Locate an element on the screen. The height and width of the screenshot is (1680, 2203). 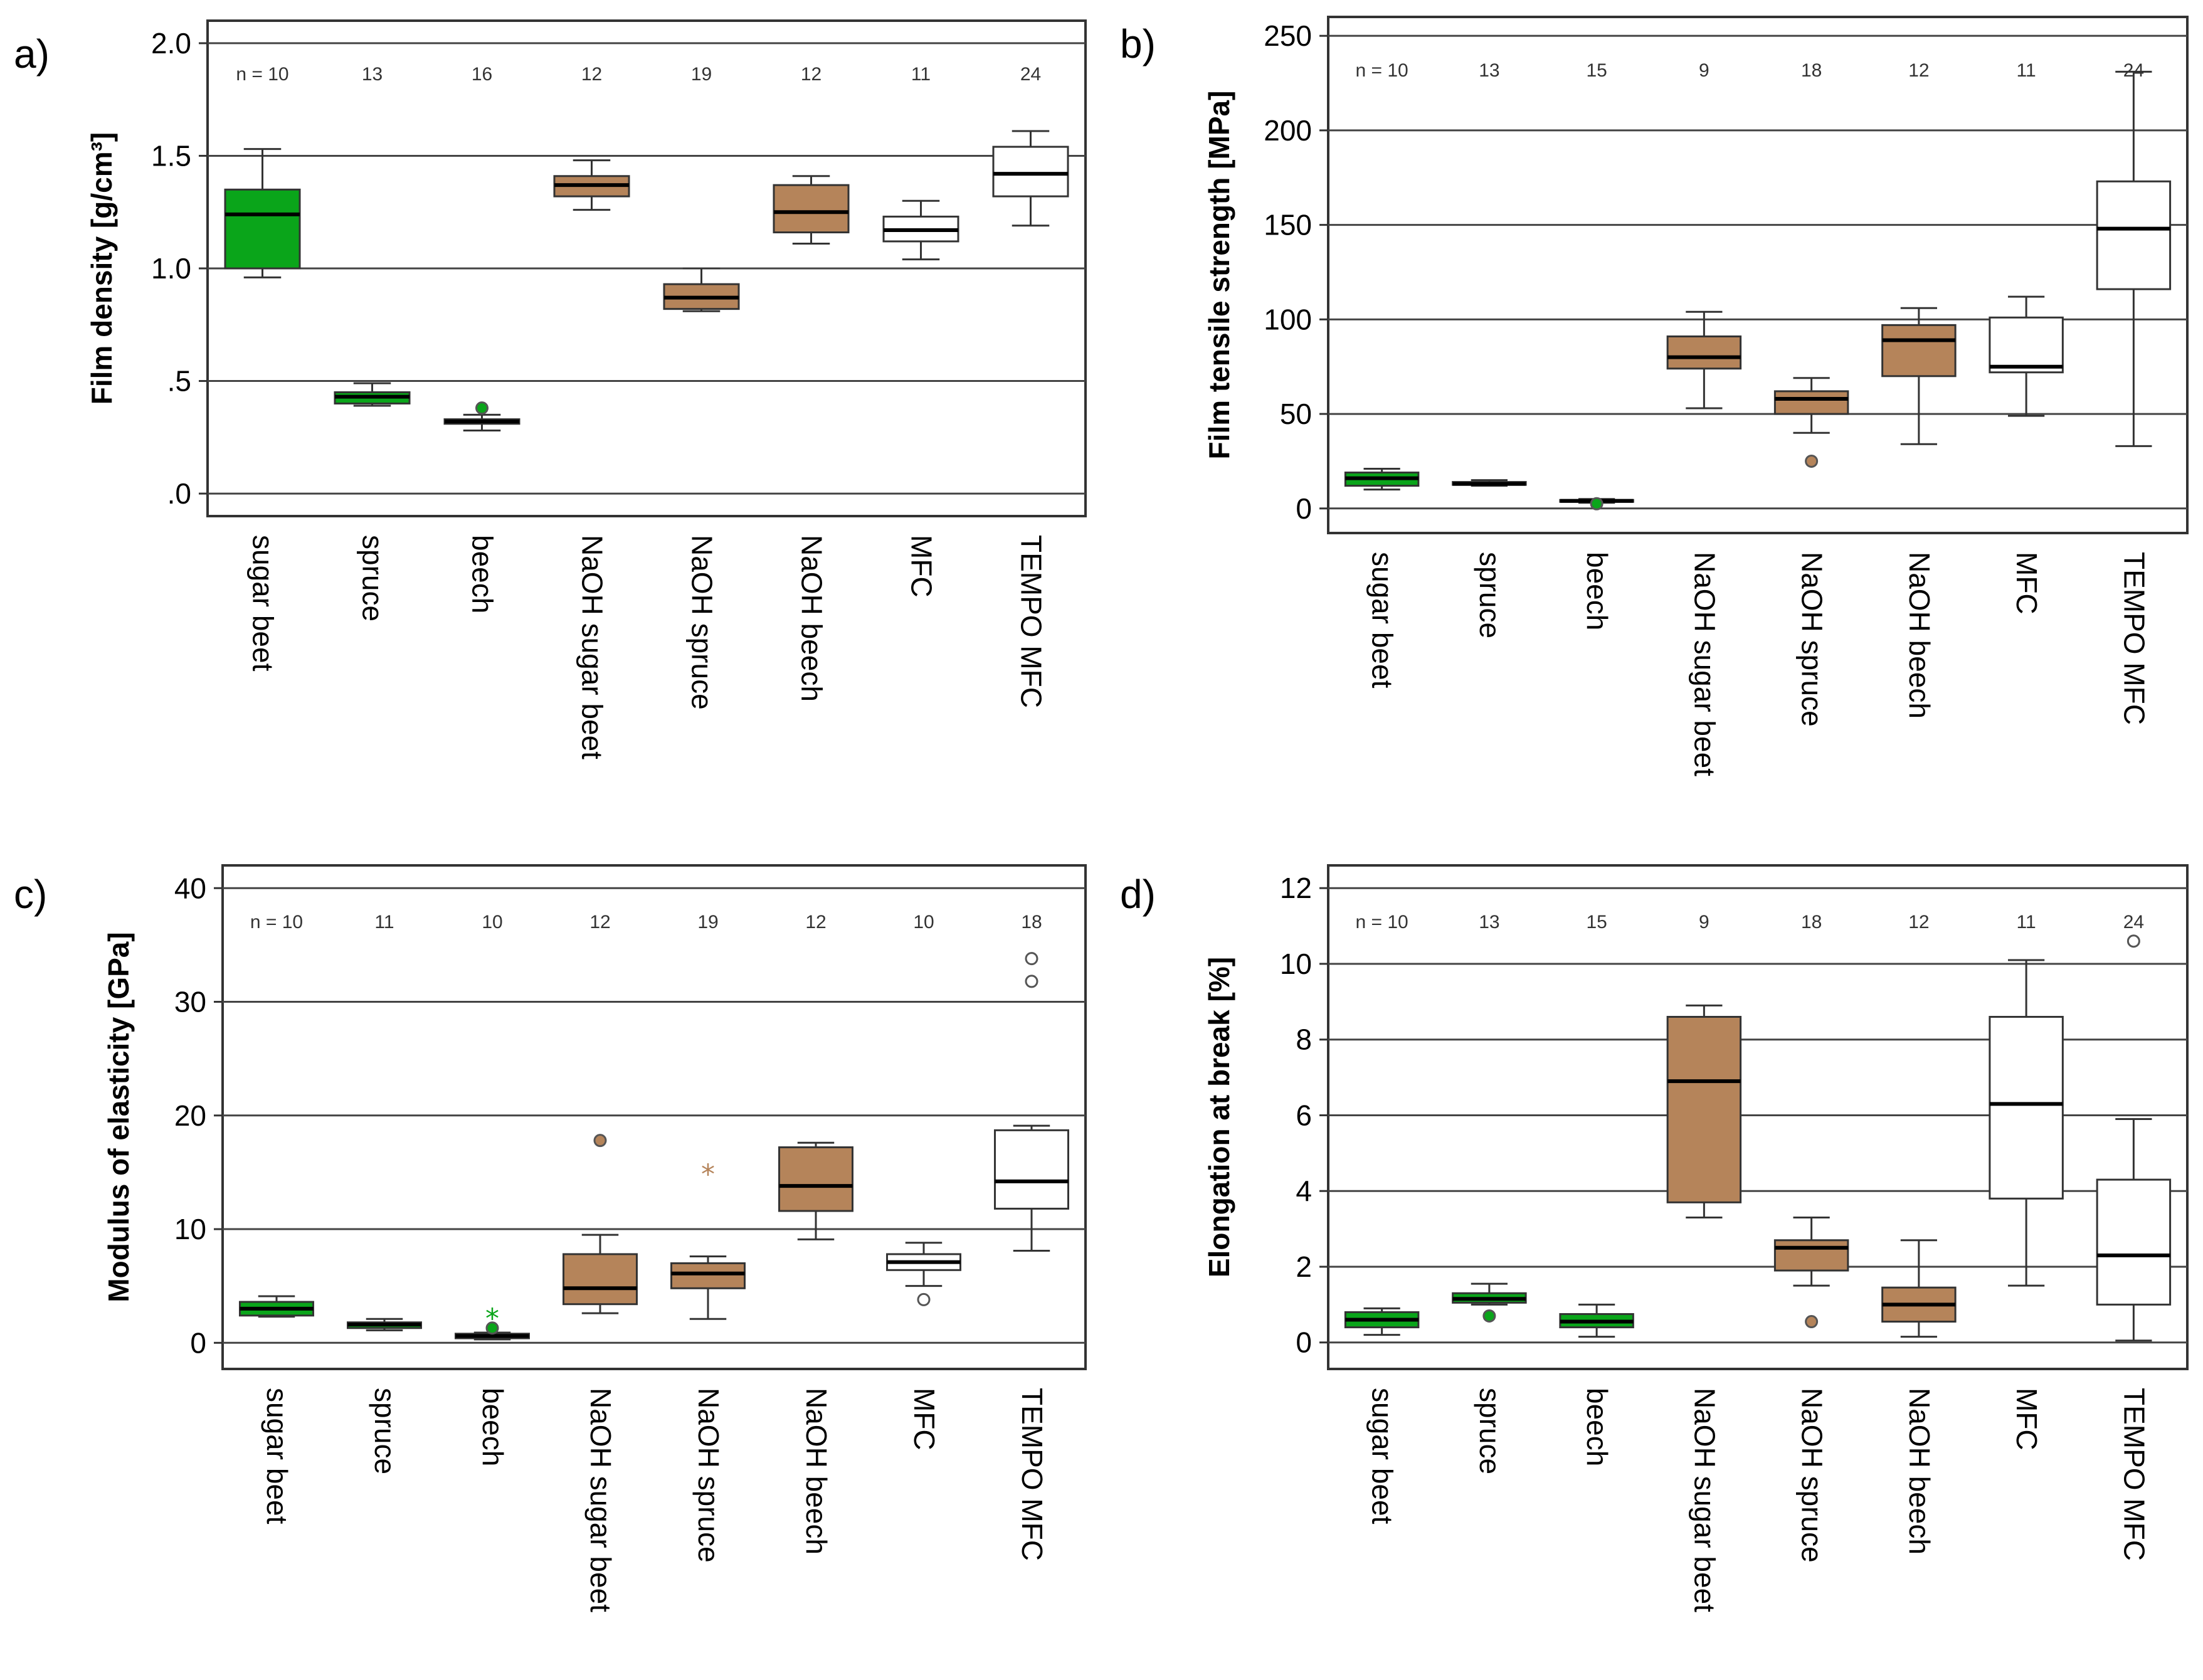
y-tick-label: 20 is located at coordinates (190, 1115).